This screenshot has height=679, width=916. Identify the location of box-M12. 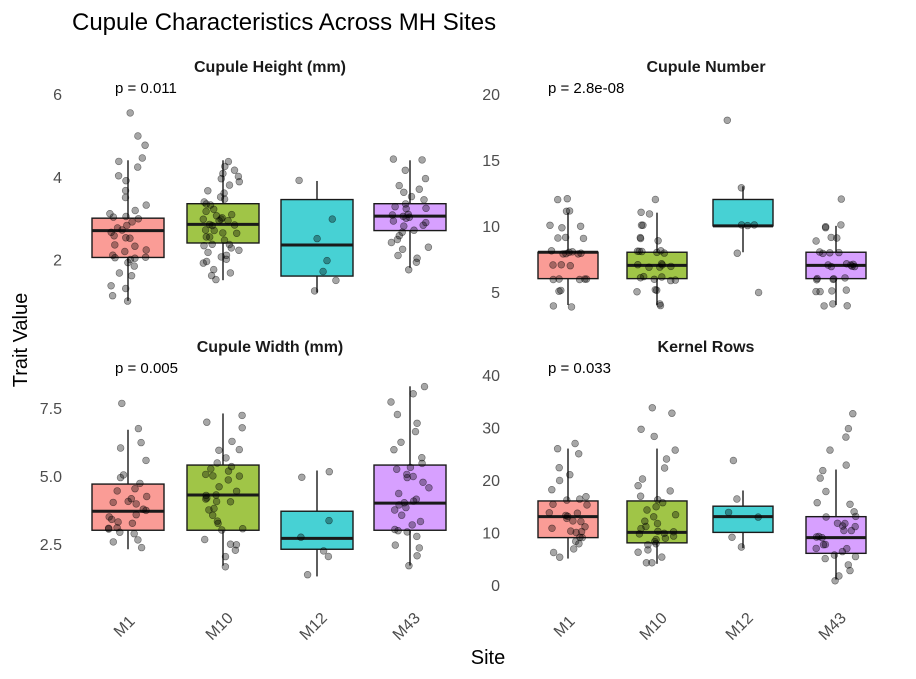
(743, 519).